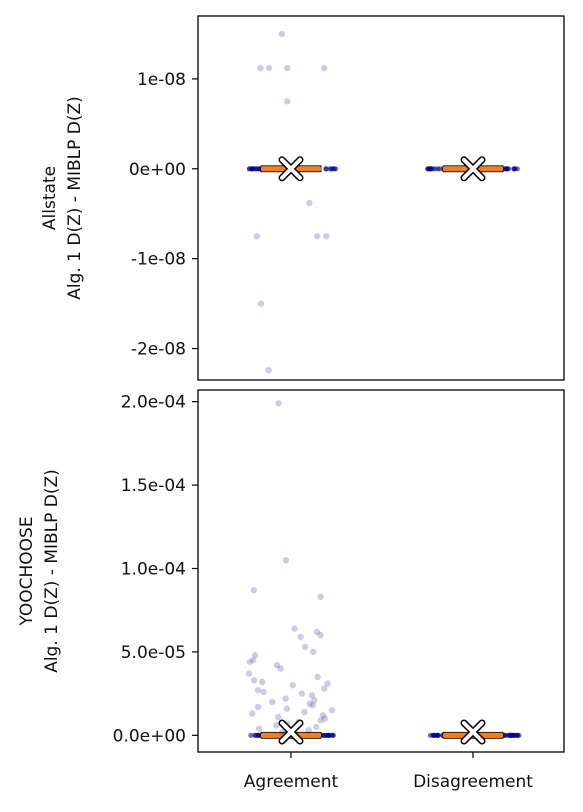 Image resolution: width=583 pixels, height=812 pixels. What do you see at coordinates (157, 170) in the screenshot?
I see `y-tick-label: 0e+00` at bounding box center [157, 170].